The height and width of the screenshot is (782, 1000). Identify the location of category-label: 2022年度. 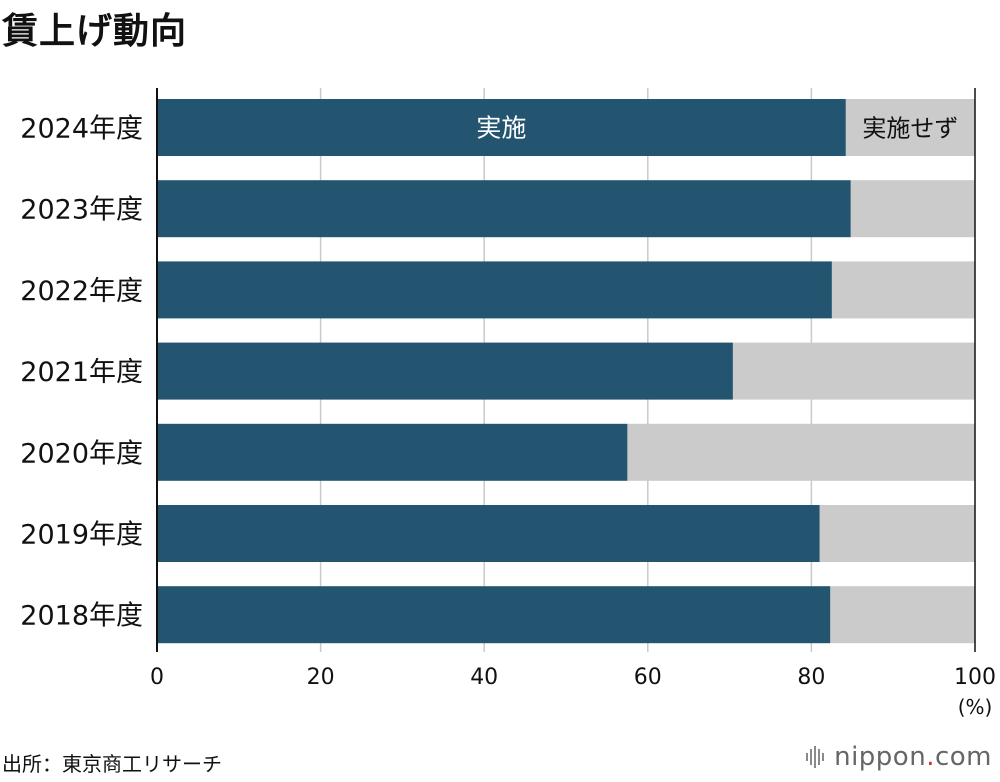
(81, 291).